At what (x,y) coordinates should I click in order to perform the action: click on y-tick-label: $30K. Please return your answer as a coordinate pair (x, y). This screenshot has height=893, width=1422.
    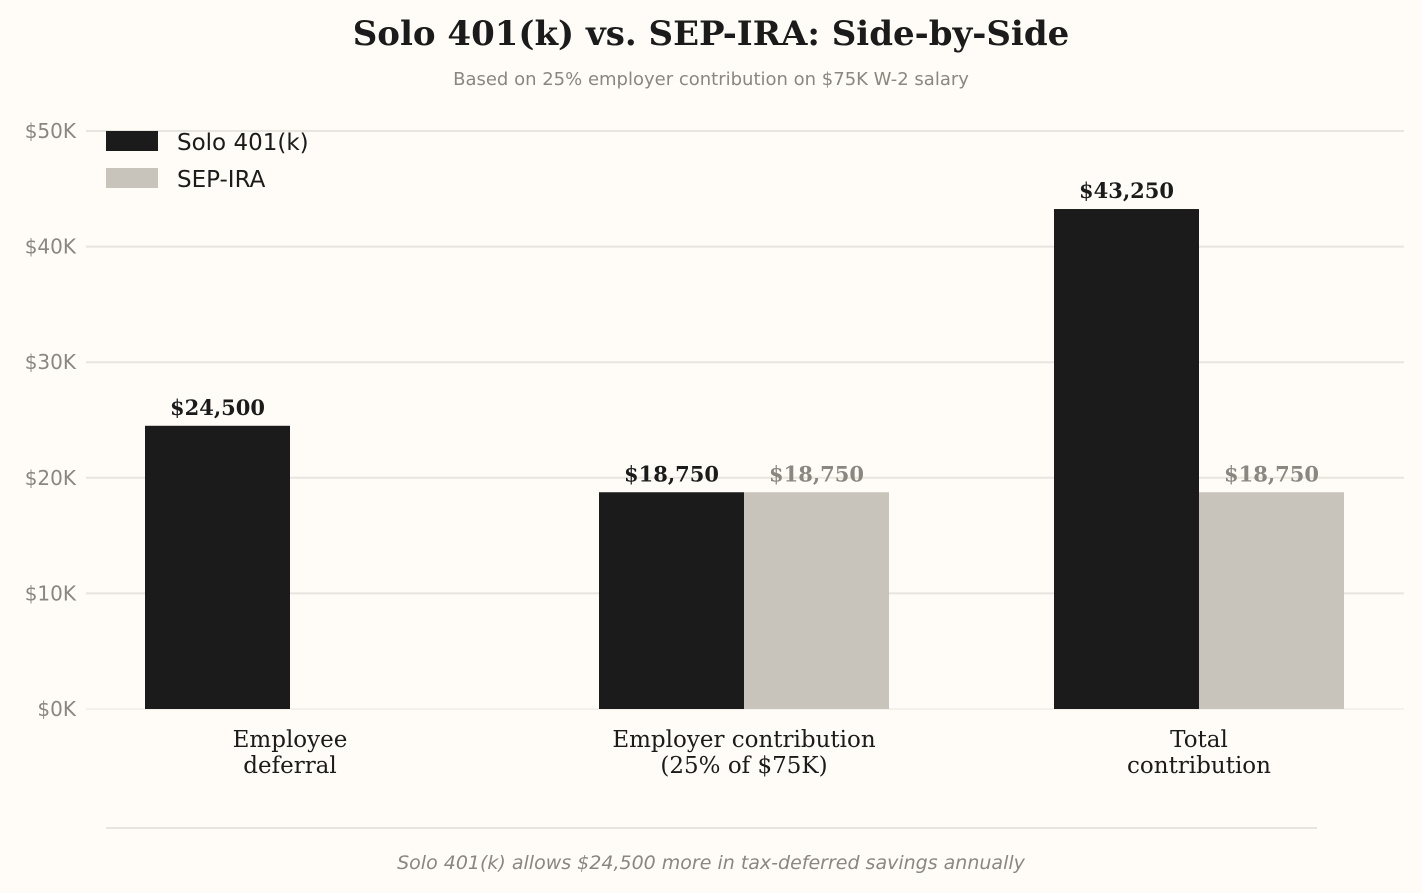
    Looking at the image, I should click on (51, 362).